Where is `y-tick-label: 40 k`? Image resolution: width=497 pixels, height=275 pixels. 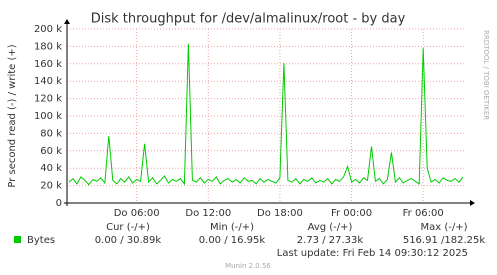
y-tick-label: 40 k is located at coordinates (51, 168).